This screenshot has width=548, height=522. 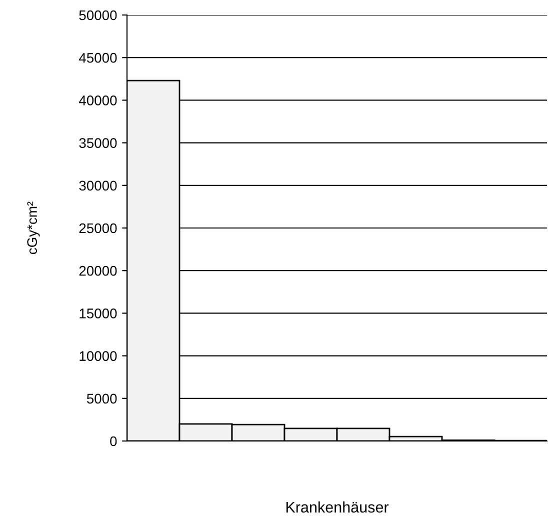 I want to click on y-tick-label: 25000, so click(x=98, y=228).